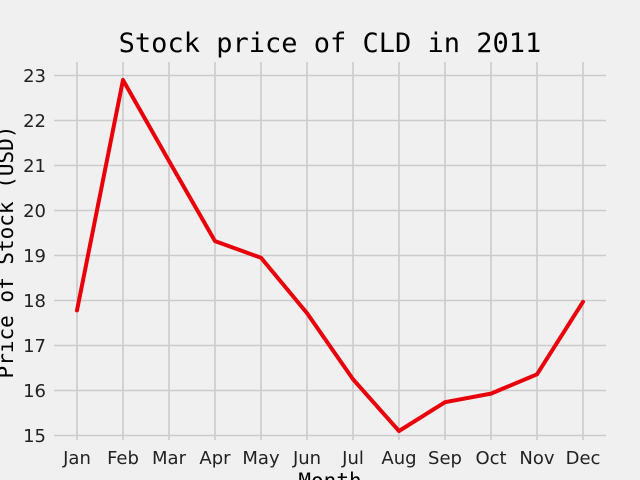  What do you see at coordinates (445, 458) in the screenshot?
I see `x-tick-label: Sep` at bounding box center [445, 458].